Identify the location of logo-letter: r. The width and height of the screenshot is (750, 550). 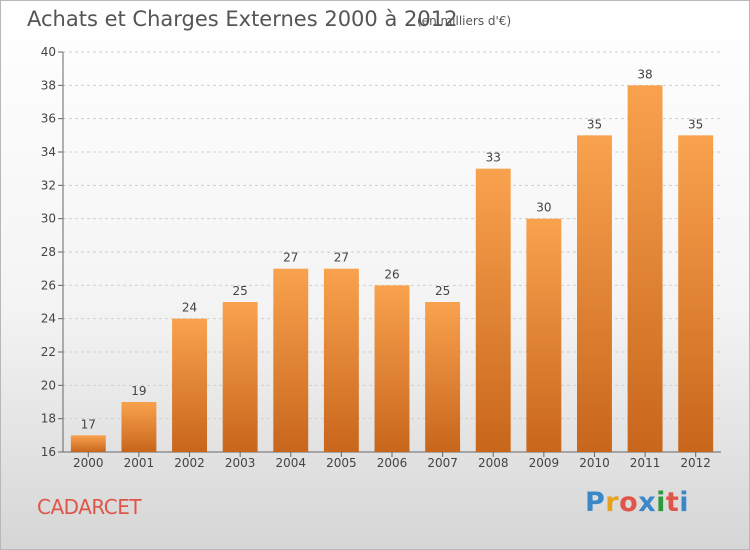
(612, 502).